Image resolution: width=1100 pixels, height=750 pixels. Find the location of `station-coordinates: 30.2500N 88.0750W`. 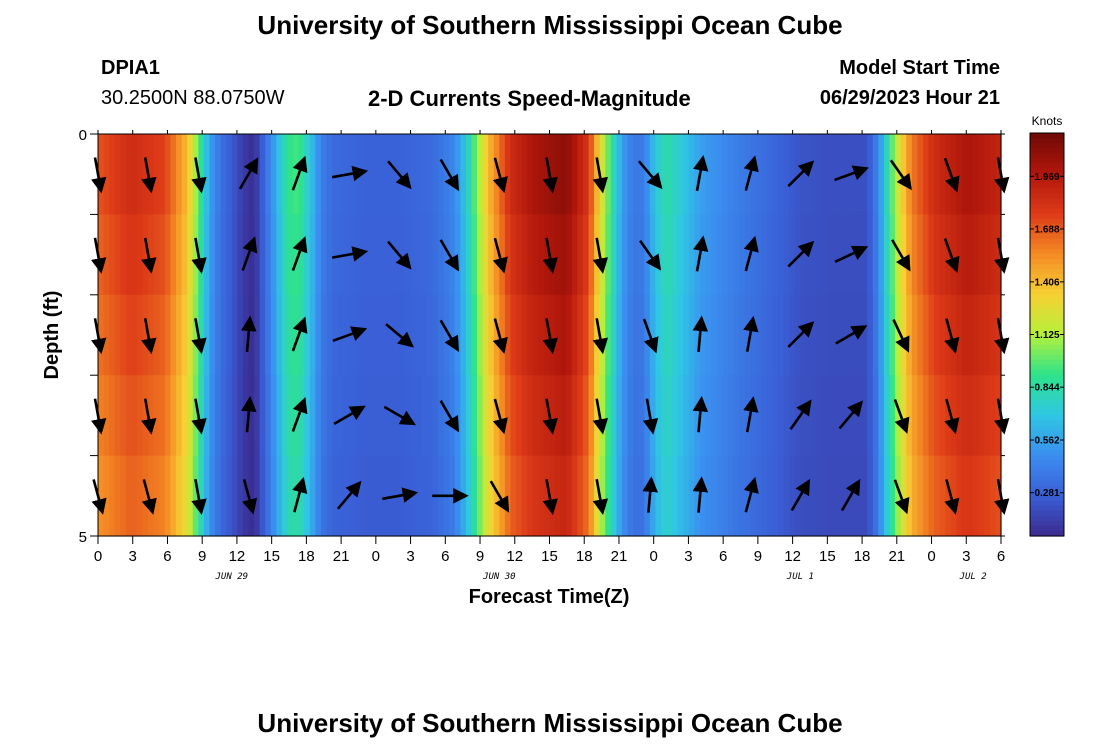

station-coordinates: 30.2500N 88.0750W is located at coordinates (193, 98).